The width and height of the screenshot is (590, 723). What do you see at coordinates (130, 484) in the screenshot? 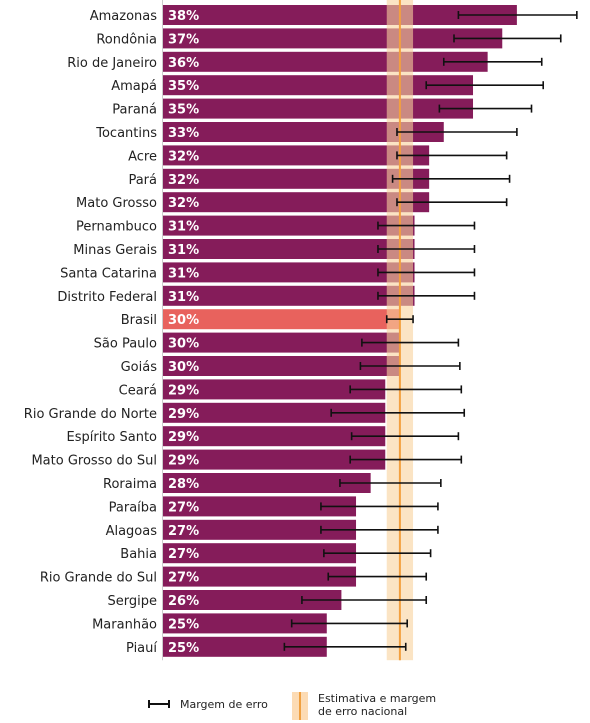
I see `category-label: Roraima` at bounding box center [130, 484].